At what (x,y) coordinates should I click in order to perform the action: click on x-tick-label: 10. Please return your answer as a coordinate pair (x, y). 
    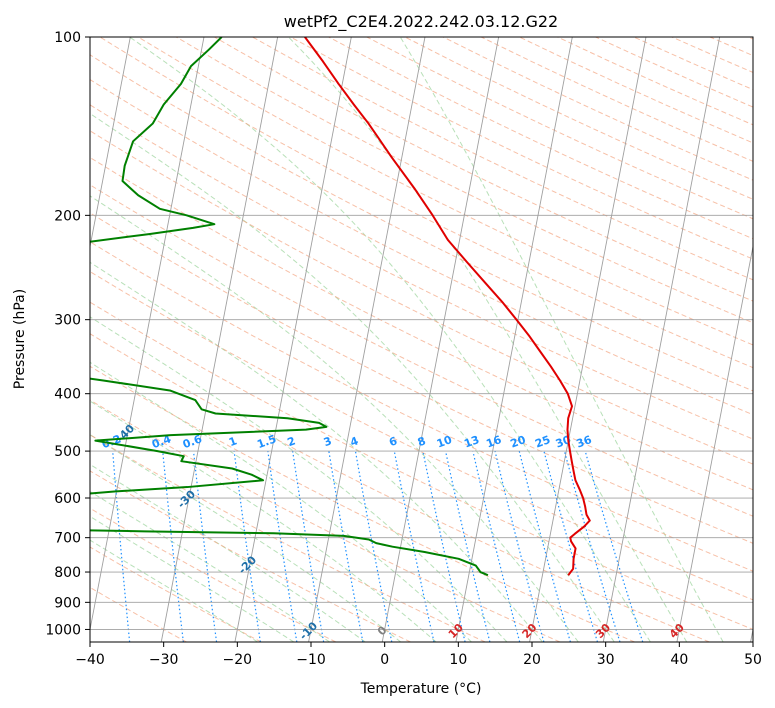
    Looking at the image, I should click on (458, 660).